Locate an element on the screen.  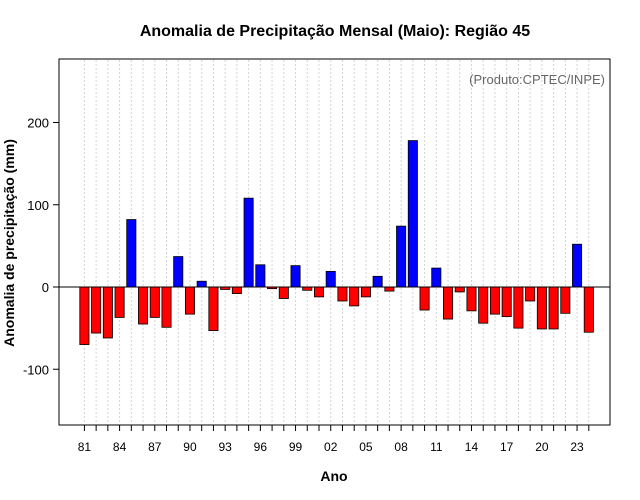
bar-2014 is located at coordinates (471, 299).